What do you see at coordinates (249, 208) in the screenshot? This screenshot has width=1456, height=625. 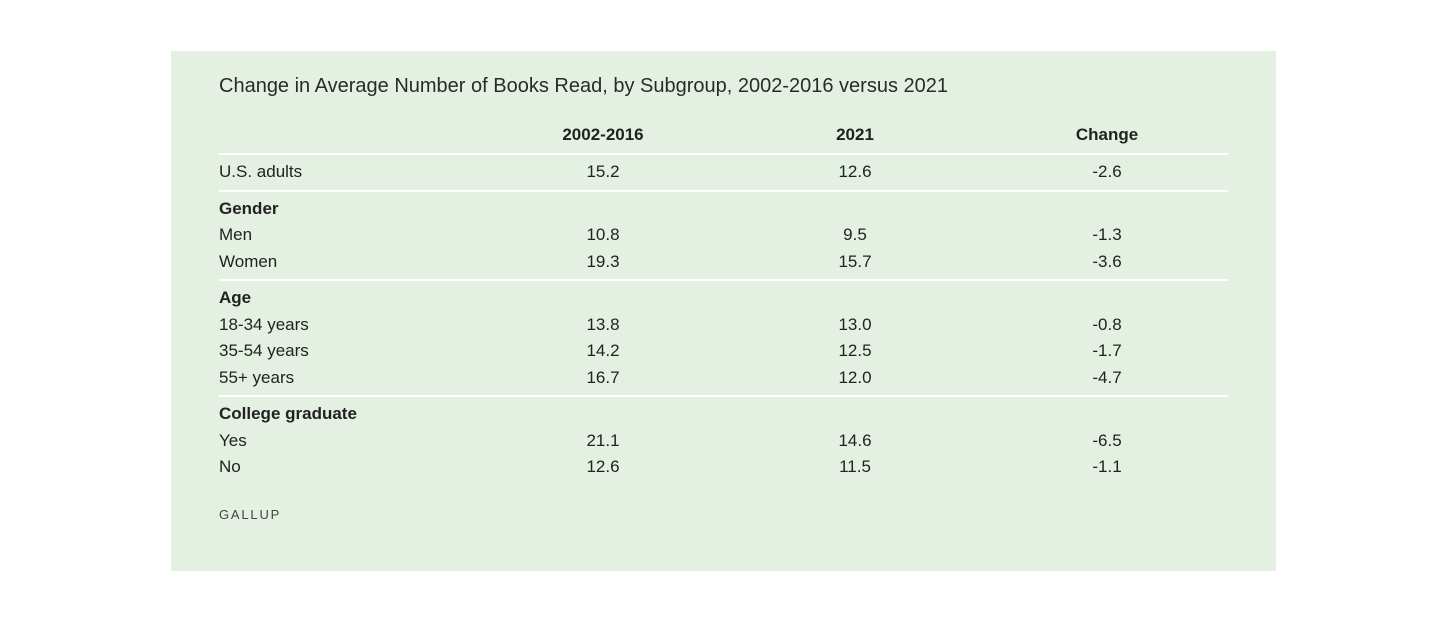 I see `group-label: Gender` at bounding box center [249, 208].